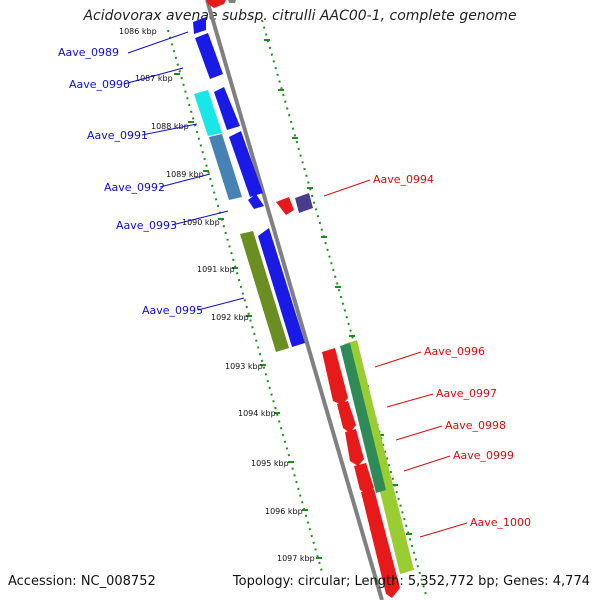  I want to click on gene-block-aave-0992-steelblue, so click(225, 167).